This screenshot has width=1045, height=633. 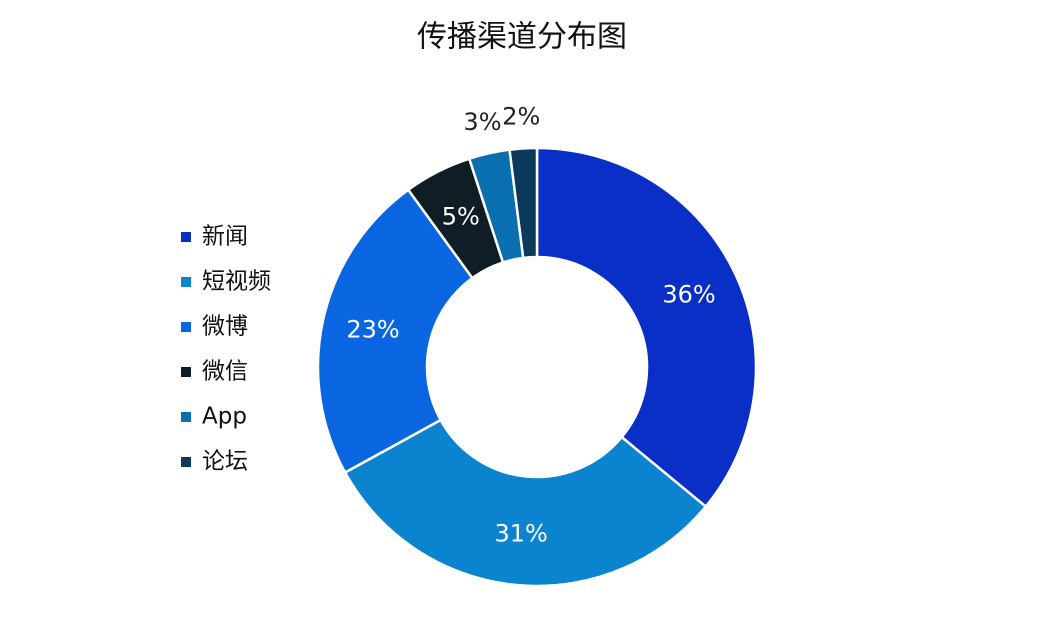 What do you see at coordinates (224, 417) in the screenshot?
I see `legend-label: App` at bounding box center [224, 417].